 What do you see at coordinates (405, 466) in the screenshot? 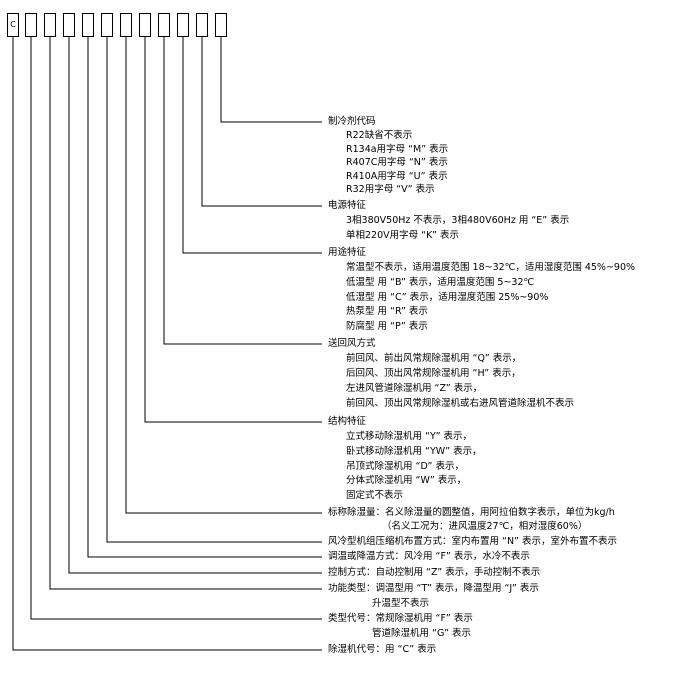
I see `section-item: 吊顶式除湿机用 “D” 表示，` at bounding box center [405, 466].